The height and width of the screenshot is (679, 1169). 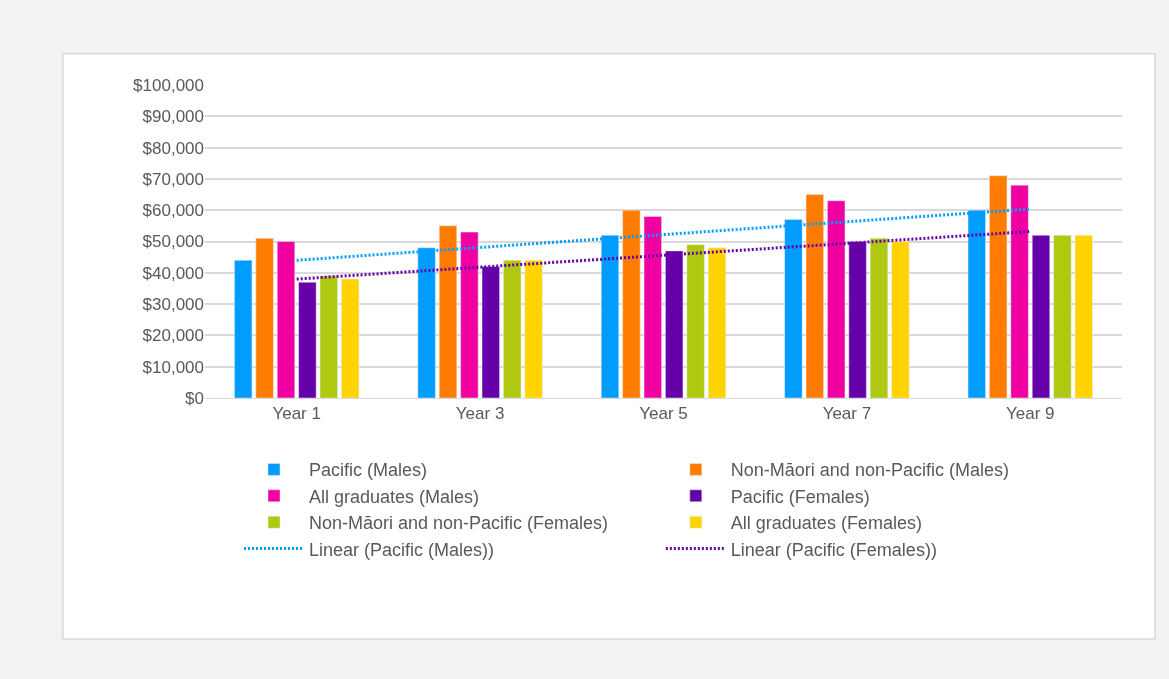 What do you see at coordinates (173, 179) in the screenshot?
I see `y-tick-label: $70,000` at bounding box center [173, 179].